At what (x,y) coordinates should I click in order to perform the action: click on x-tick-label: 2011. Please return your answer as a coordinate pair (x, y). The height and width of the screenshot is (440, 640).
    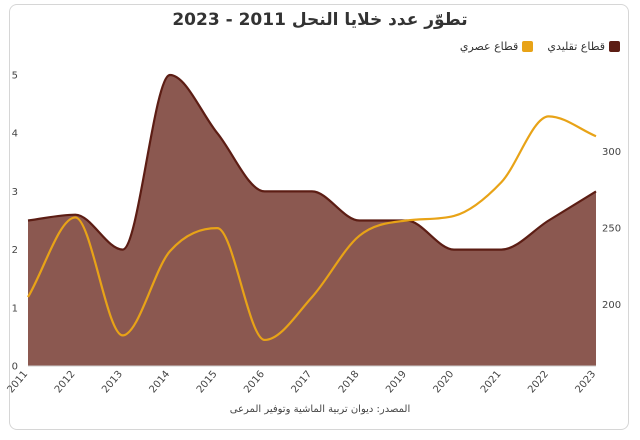
    Looking at the image, I should click on (18, 382).